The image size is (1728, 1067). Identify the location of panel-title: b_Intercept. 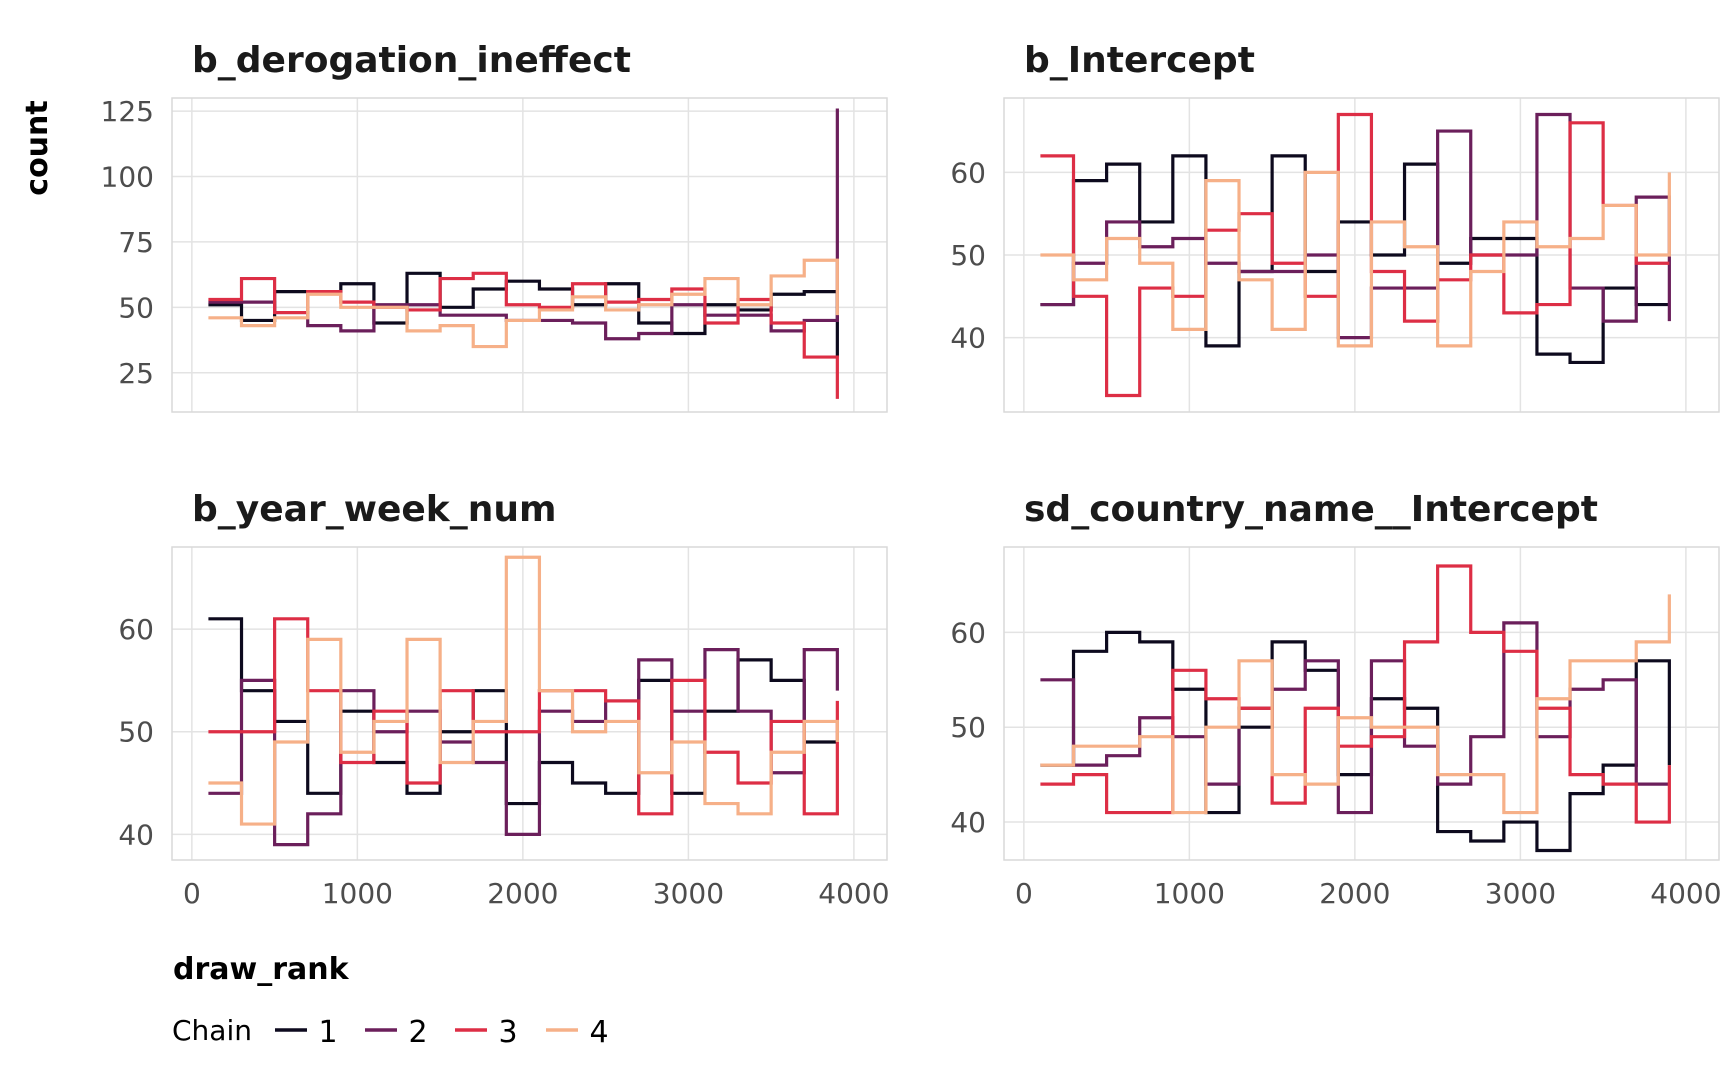
(1139, 60).